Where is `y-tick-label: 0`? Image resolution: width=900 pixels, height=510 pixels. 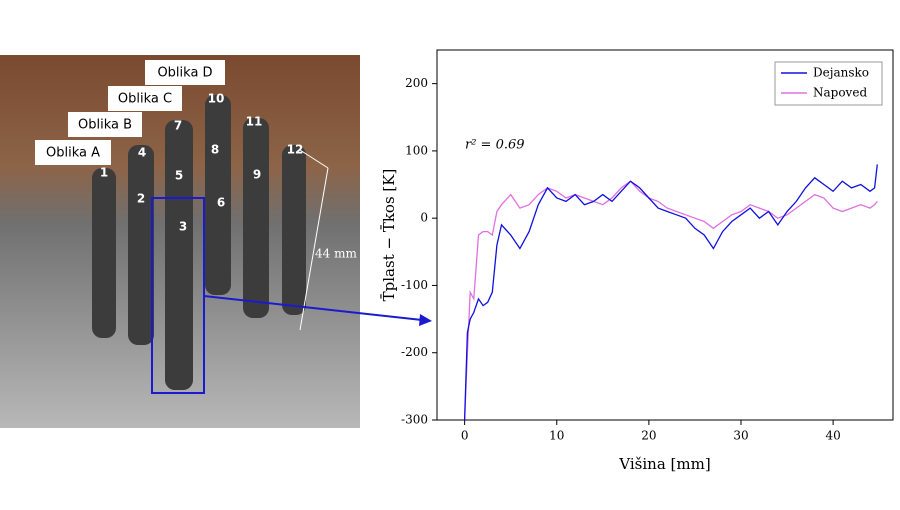
y-tick-label: 0 is located at coordinates (424, 218).